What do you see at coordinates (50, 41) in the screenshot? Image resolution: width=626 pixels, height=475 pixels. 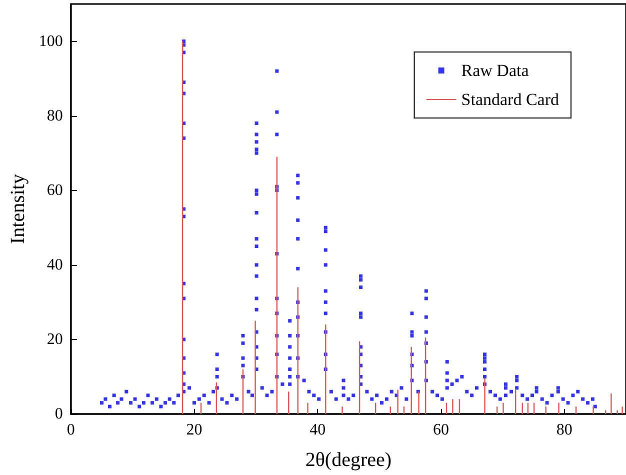 I see `y-tick-label: 100` at bounding box center [50, 41].